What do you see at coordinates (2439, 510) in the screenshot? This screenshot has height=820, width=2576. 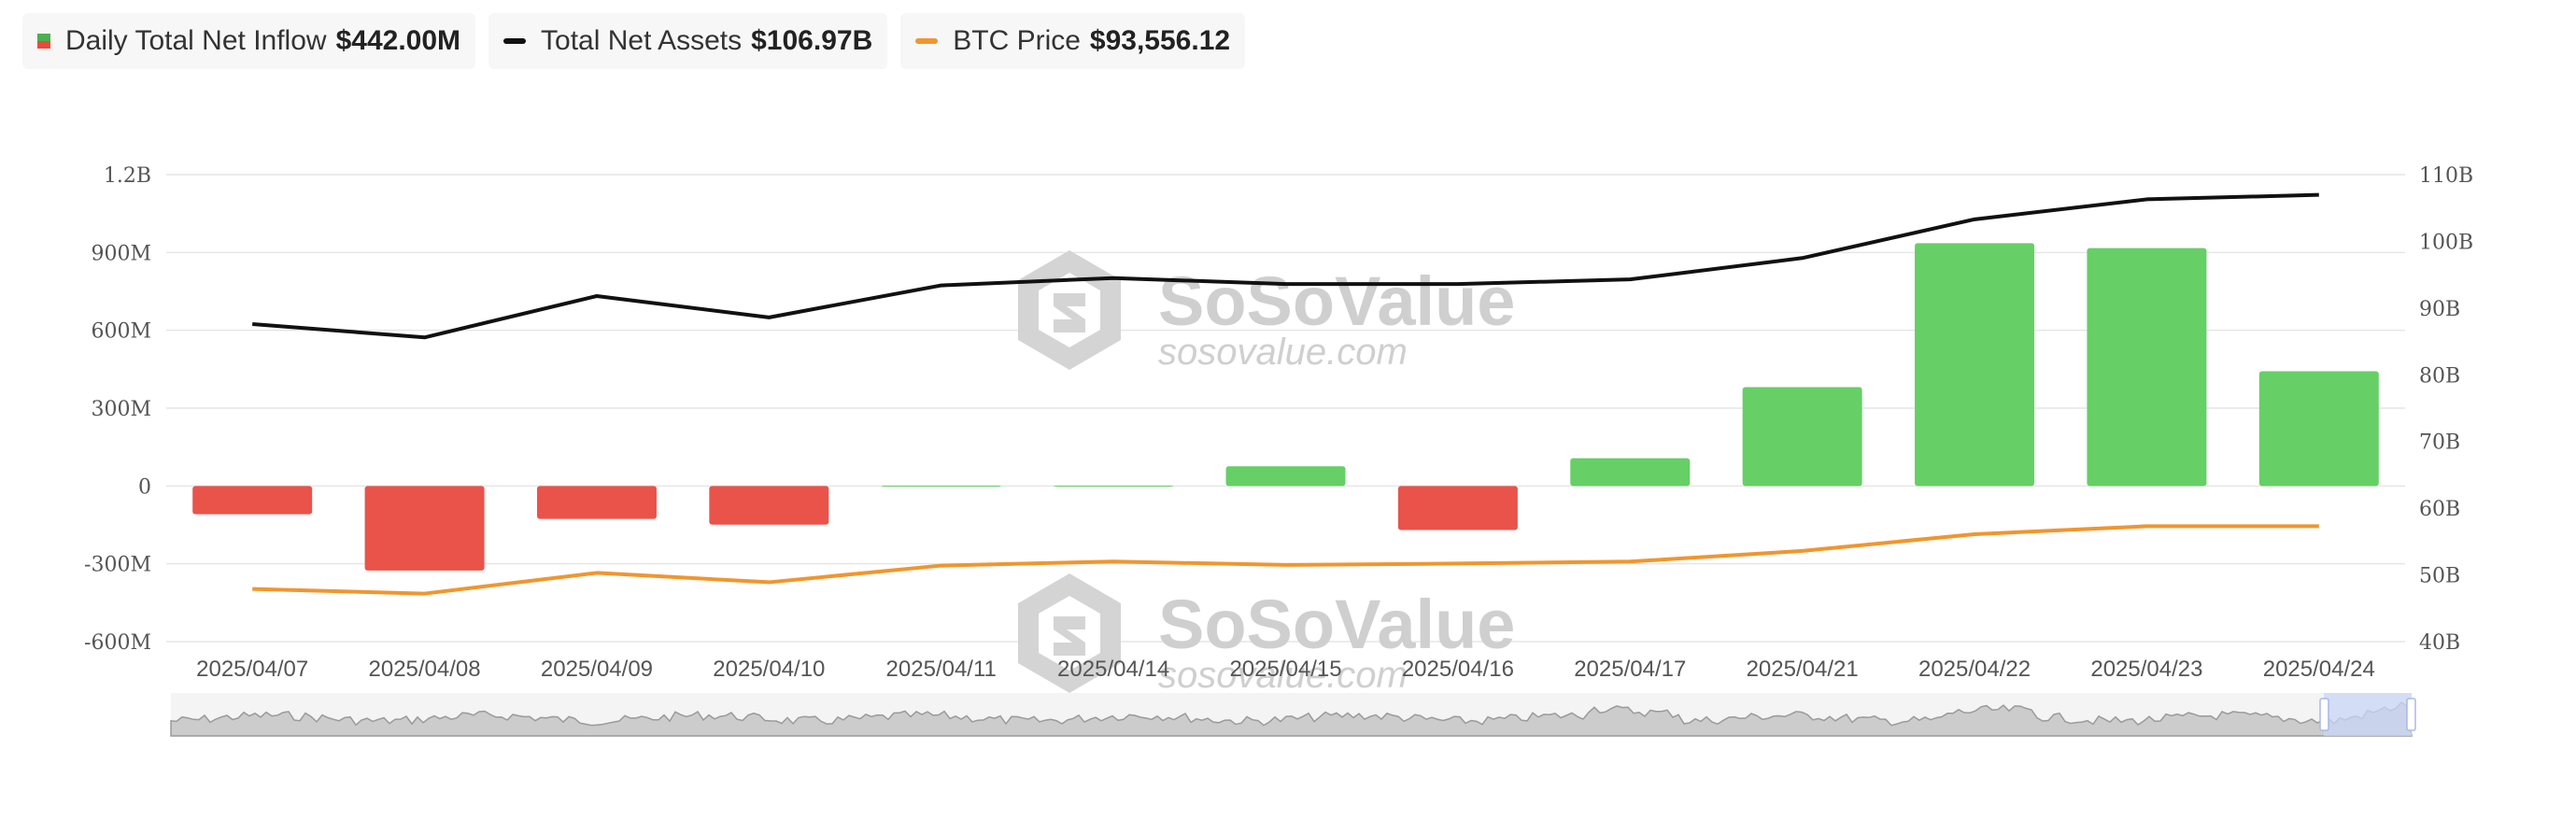 I see `y-right-tick-label: 60B` at bounding box center [2439, 510].